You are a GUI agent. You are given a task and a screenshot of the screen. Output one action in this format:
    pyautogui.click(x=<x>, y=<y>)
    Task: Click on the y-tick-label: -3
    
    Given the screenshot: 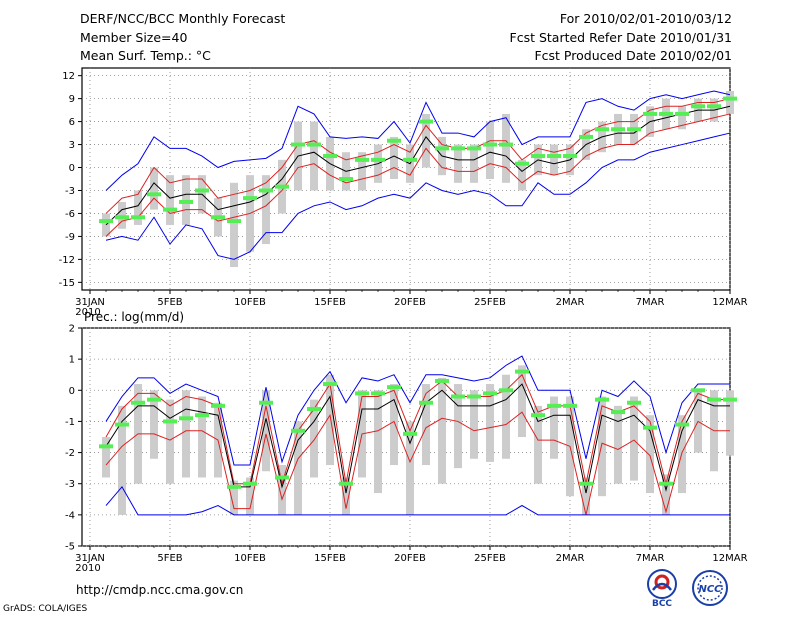 What is the action you would take?
    pyautogui.click(x=70, y=484)
    